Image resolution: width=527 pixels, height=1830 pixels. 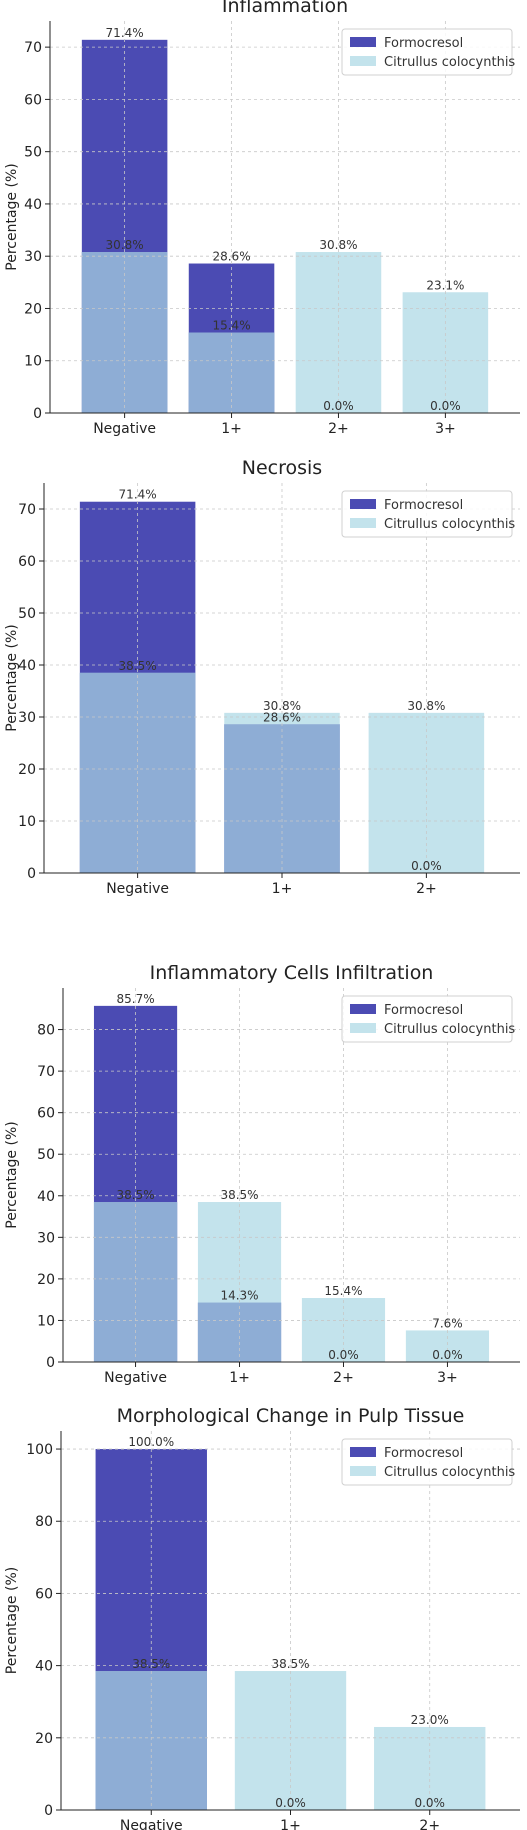 What do you see at coordinates (135, 999) in the screenshot?
I see `data-label-formocresol: 85.7%` at bounding box center [135, 999].